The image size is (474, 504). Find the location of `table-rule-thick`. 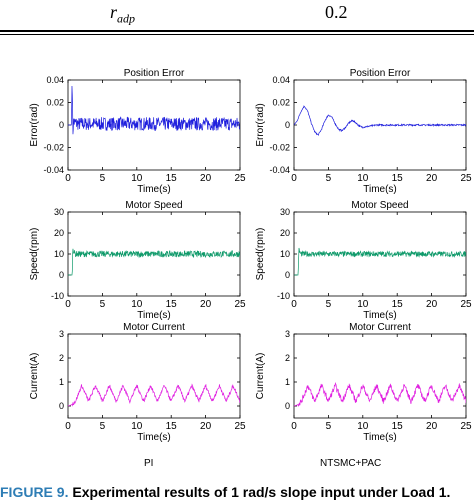

table-rule-thick is located at coordinates (237, 31).